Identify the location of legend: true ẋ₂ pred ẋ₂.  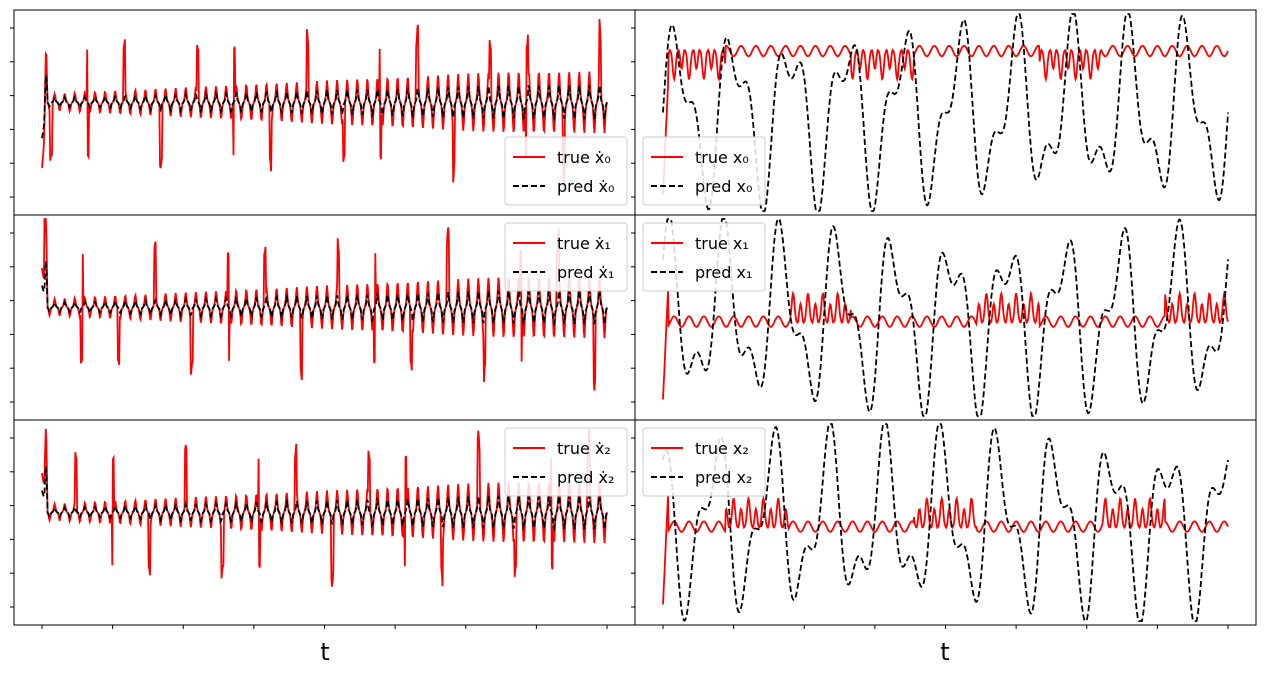
(566, 462).